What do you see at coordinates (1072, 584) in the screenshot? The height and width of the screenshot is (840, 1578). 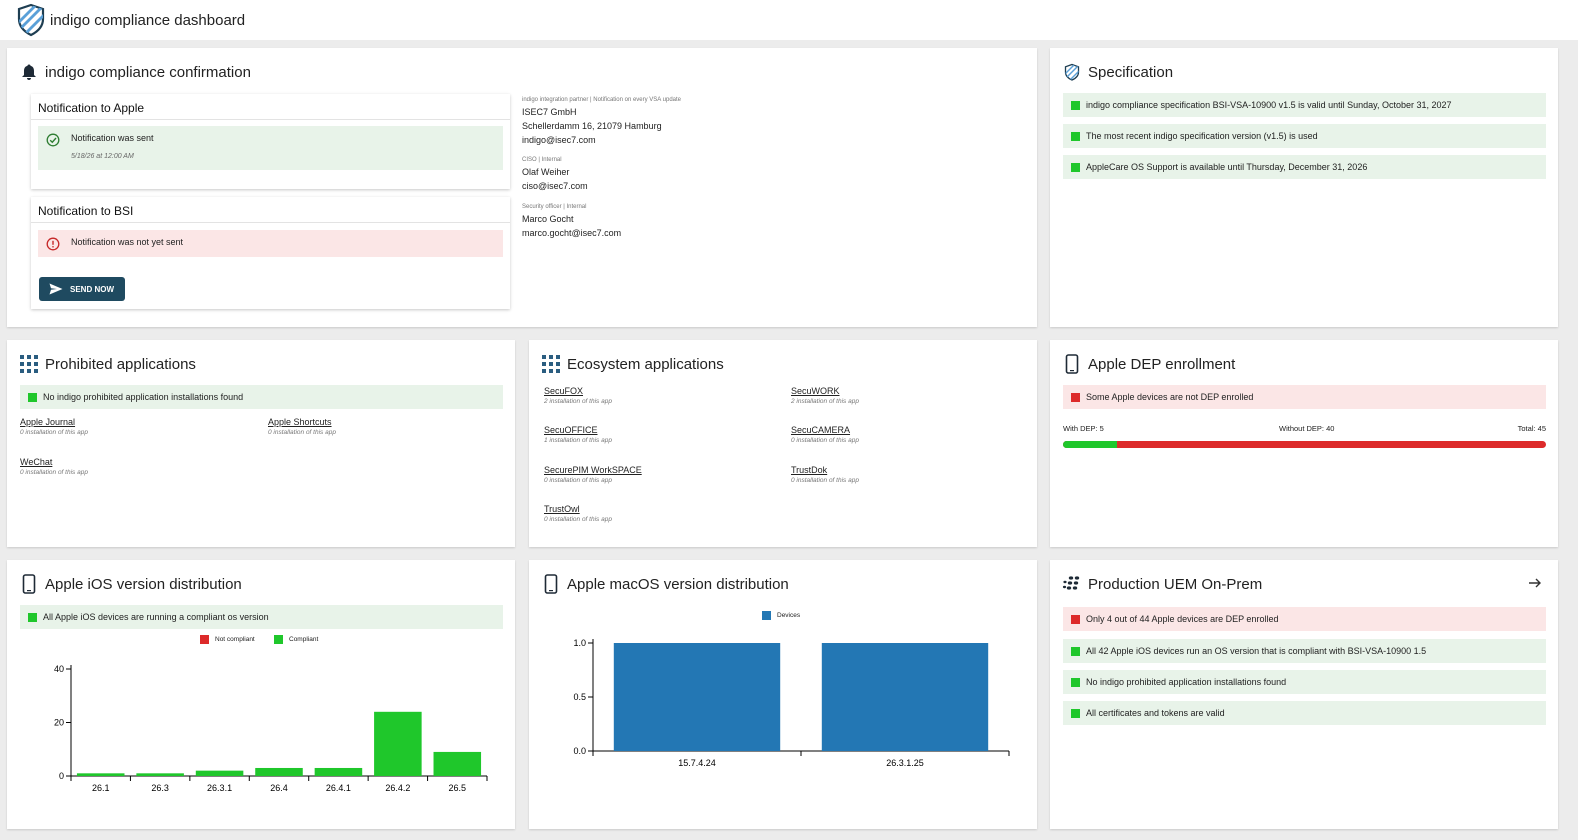 I see `blackberry-icon` at bounding box center [1072, 584].